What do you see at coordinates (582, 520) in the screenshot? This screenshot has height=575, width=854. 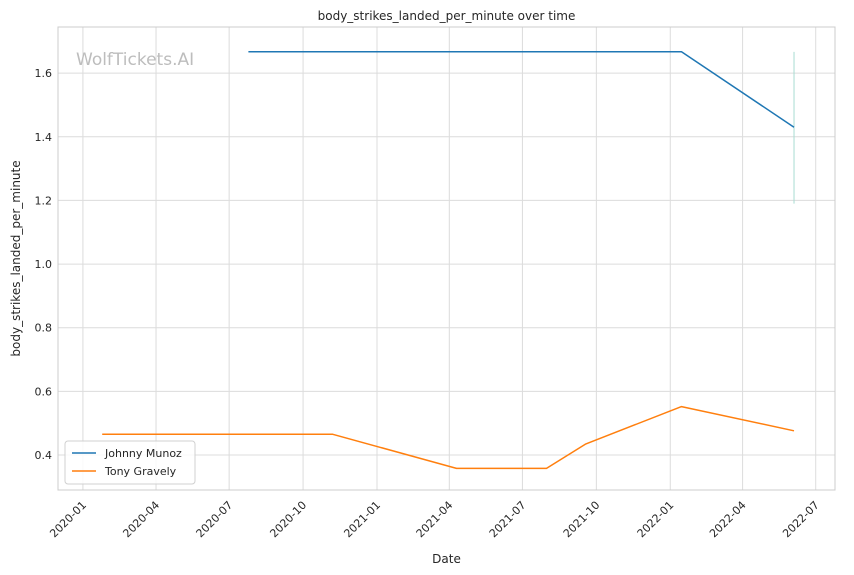 I see `x-tick-label: 2021-10` at bounding box center [582, 520].